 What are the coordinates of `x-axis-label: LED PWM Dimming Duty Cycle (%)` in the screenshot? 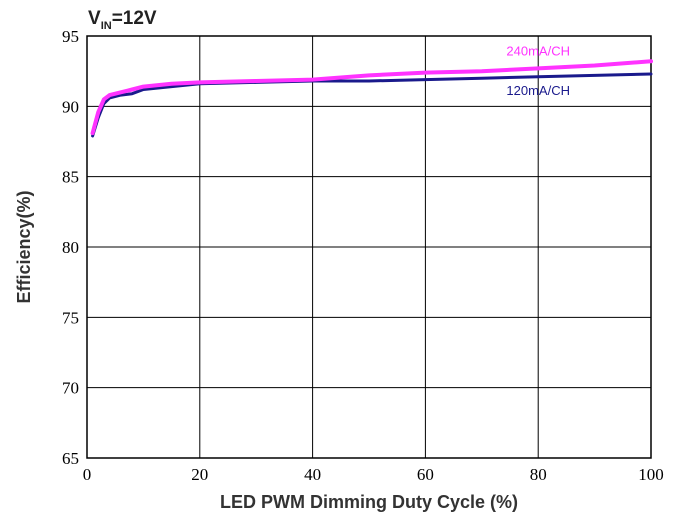 It's located at (369, 502).